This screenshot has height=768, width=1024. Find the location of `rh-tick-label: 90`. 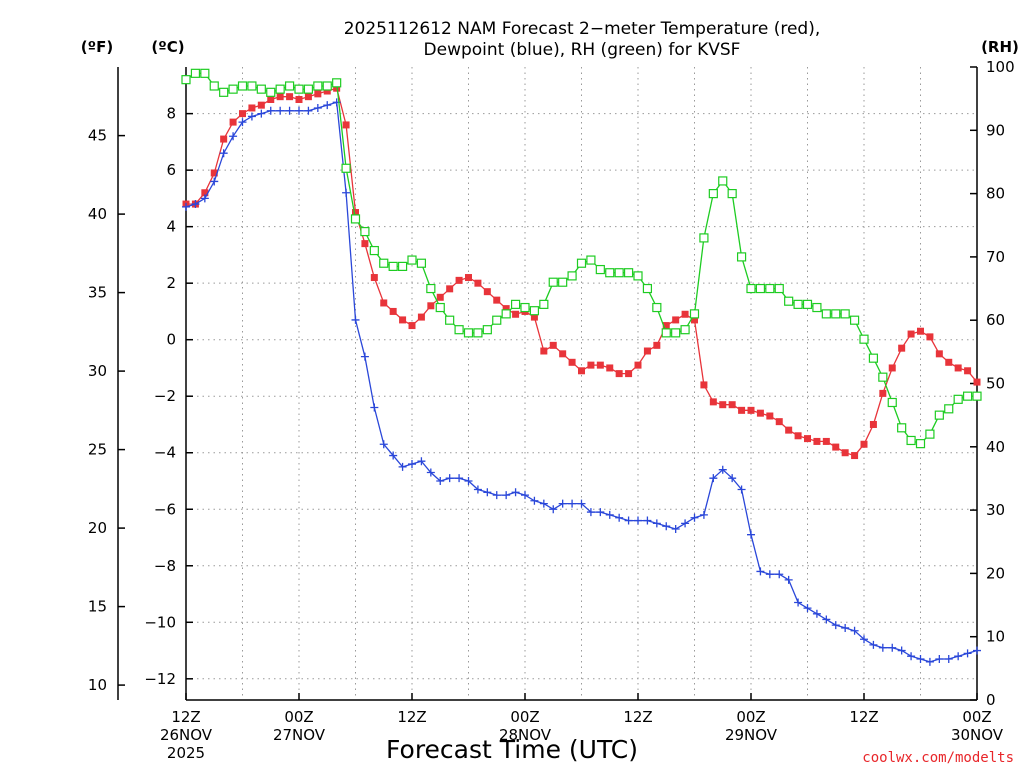

rh-tick-label: 90 is located at coordinates (995, 130).